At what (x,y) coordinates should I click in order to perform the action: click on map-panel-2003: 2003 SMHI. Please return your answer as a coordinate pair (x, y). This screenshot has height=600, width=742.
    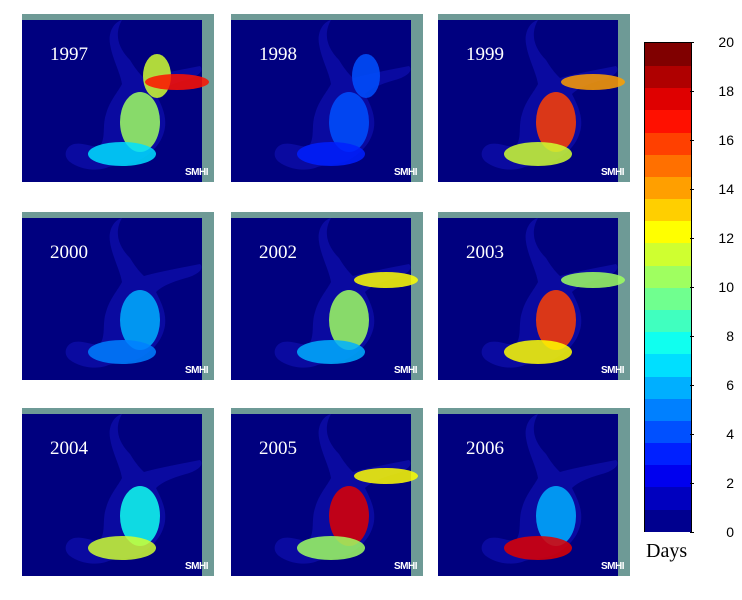
    Looking at the image, I should click on (534, 296).